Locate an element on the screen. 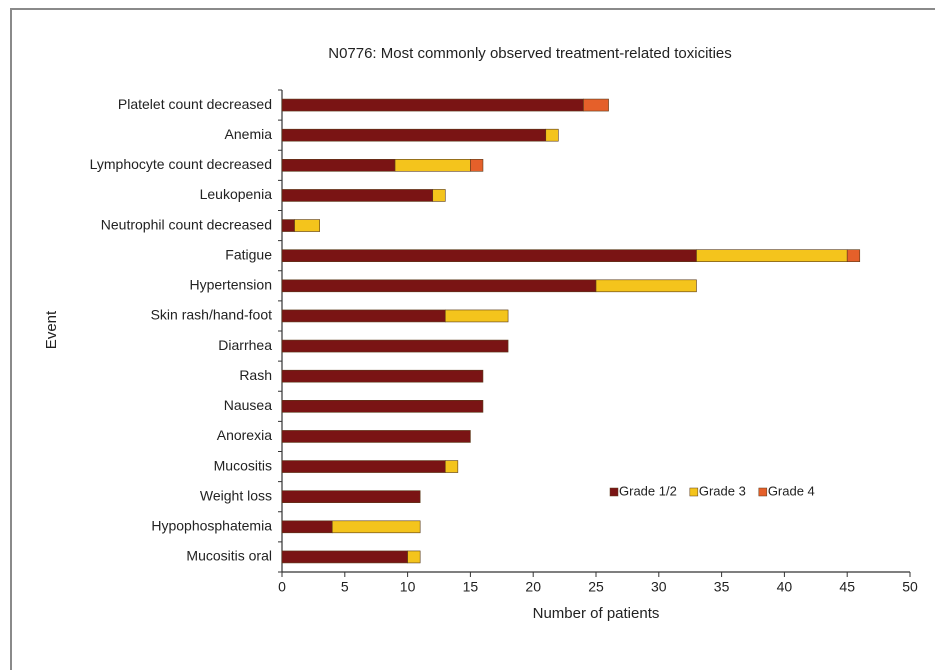 The width and height of the screenshot is (935, 670). y-axis-label: Event is located at coordinates (51, 329).